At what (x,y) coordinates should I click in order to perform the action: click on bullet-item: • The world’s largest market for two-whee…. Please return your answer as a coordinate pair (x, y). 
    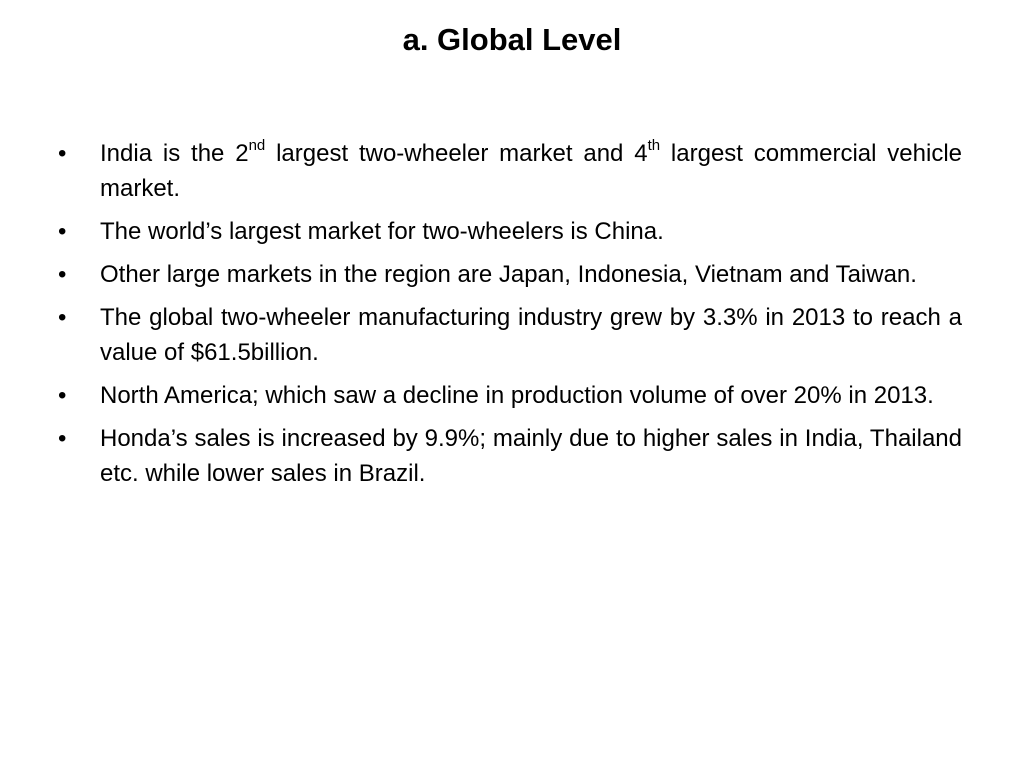
    Looking at the image, I should click on (509, 231).